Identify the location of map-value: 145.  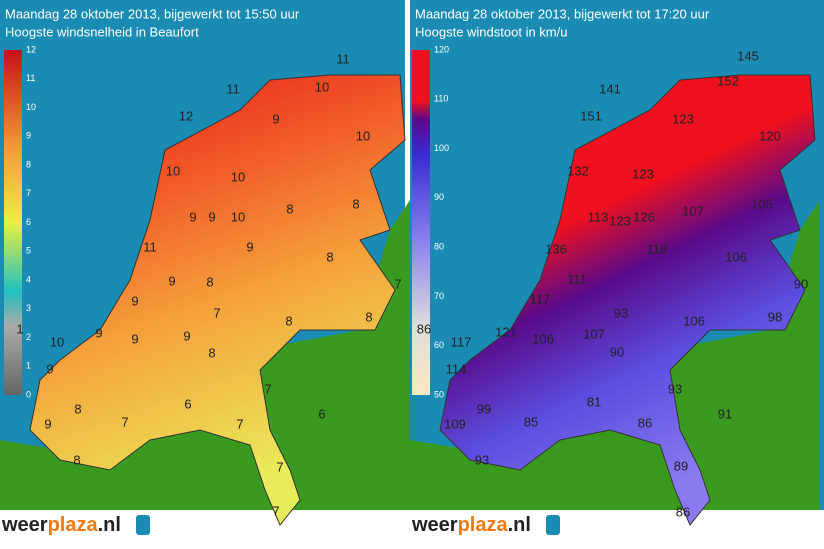
(748, 55).